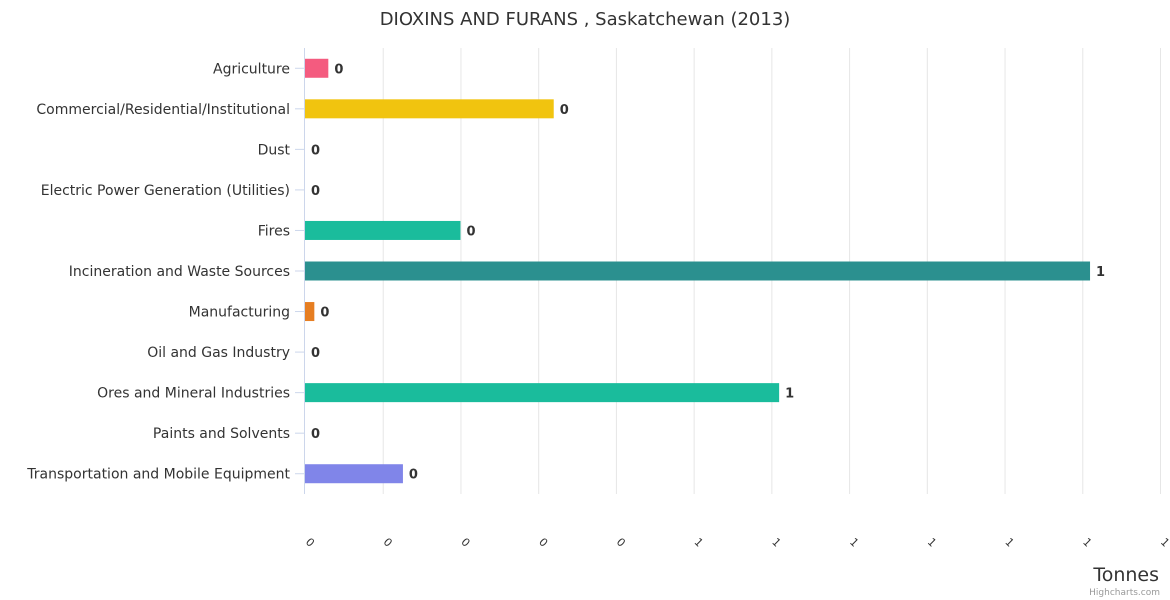  Describe the element at coordinates (736, 542) in the screenshot. I see `value-axis-ticks: 0 0 0 0 0 1 1 1 1 1 1 1` at that location.